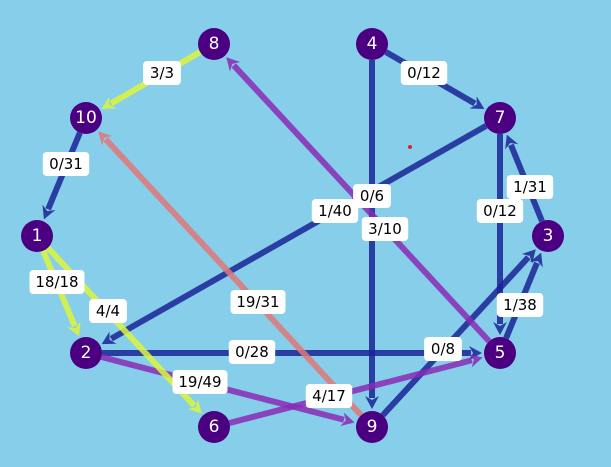 This screenshot has width=611, height=467. I want to click on edge-label: 19/31, so click(258, 302).